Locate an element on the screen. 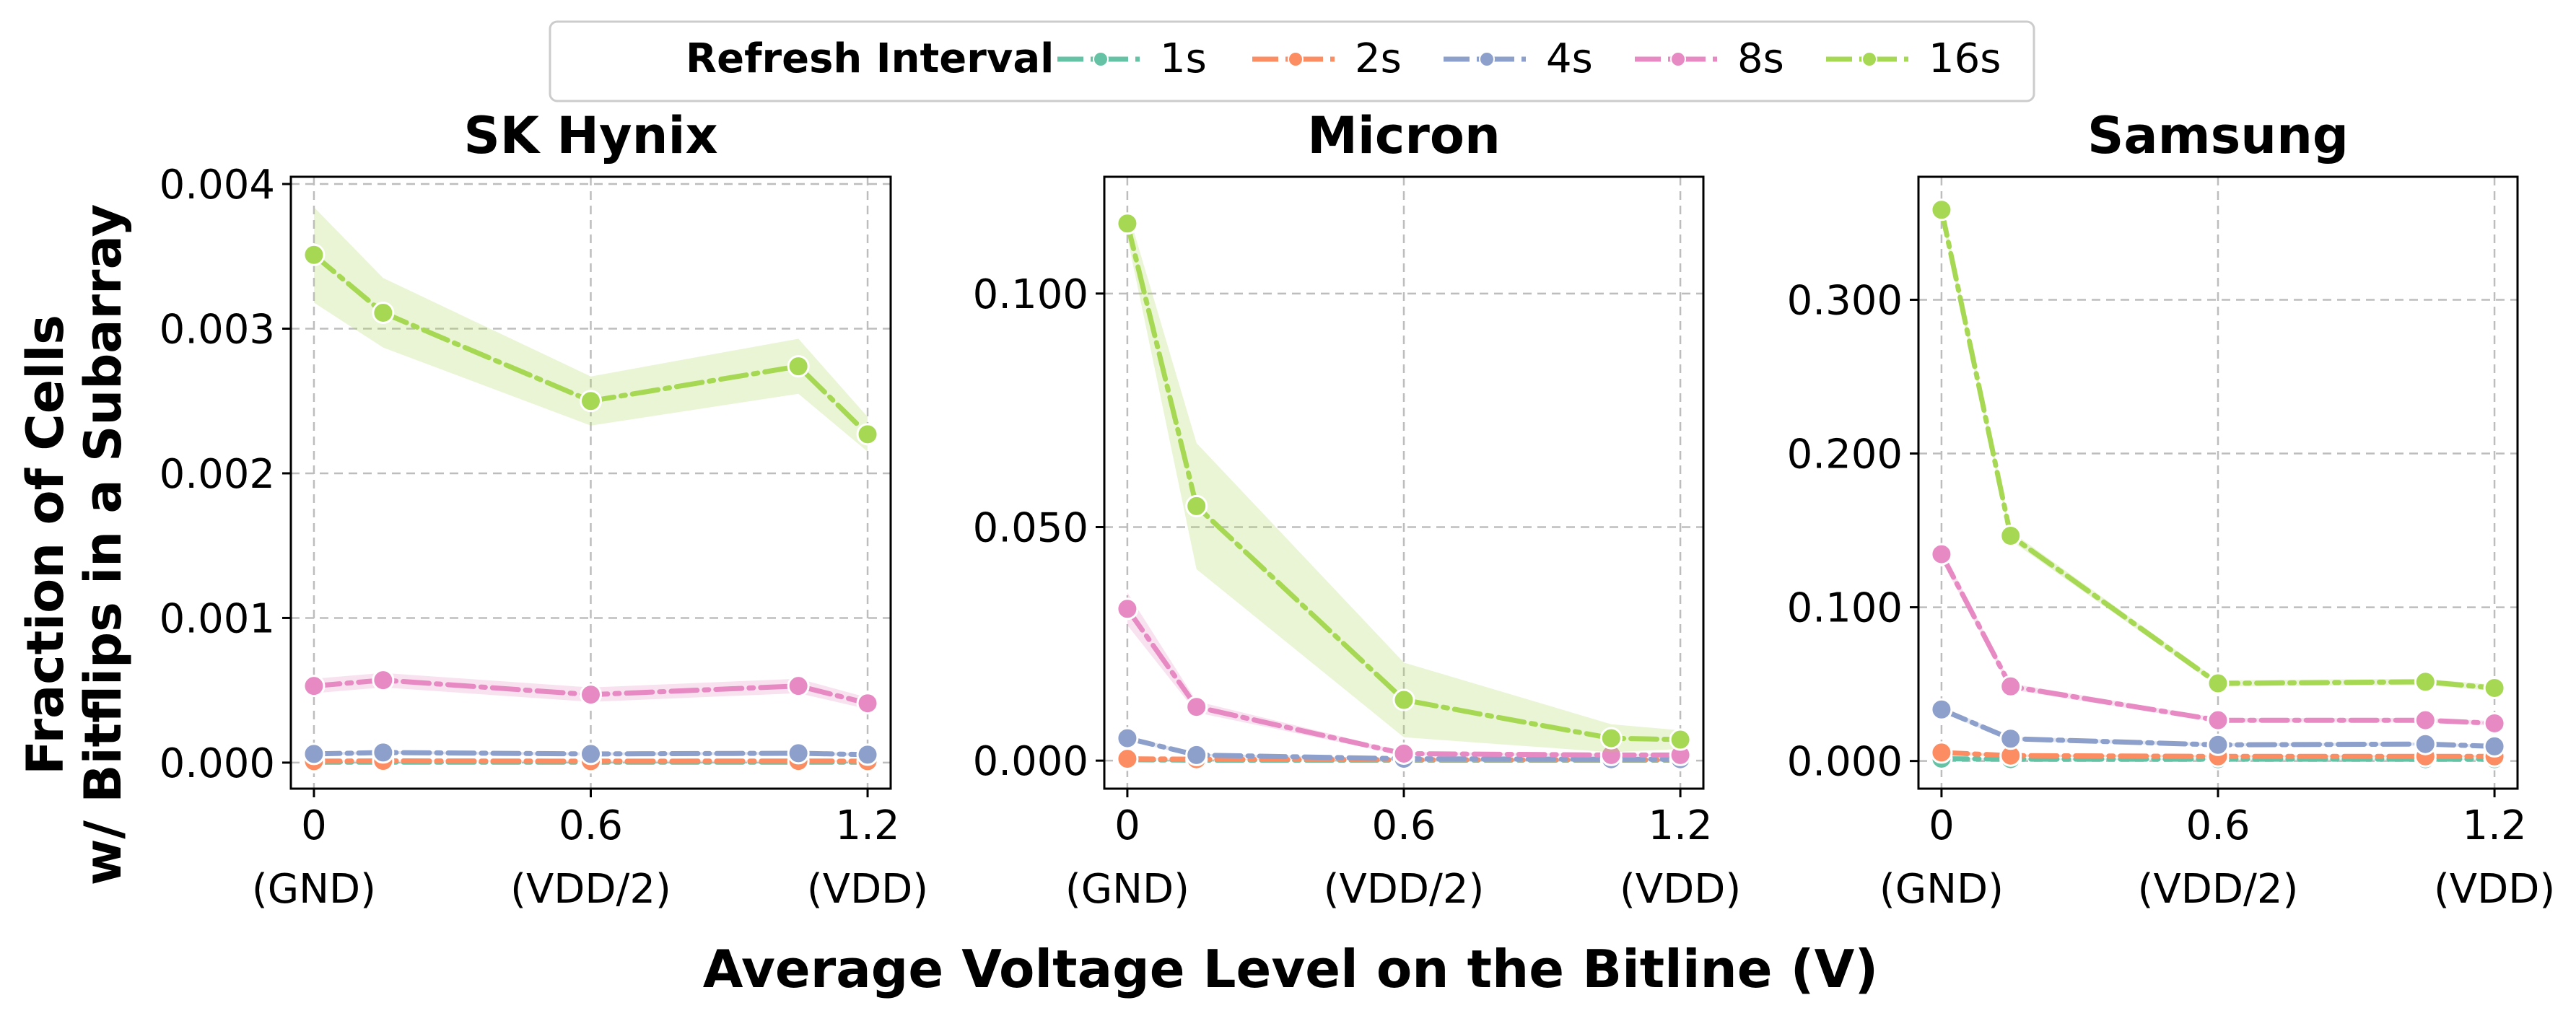 The image size is (2576, 1021). legend-entry-8s: 8s is located at coordinates (1709, 58).